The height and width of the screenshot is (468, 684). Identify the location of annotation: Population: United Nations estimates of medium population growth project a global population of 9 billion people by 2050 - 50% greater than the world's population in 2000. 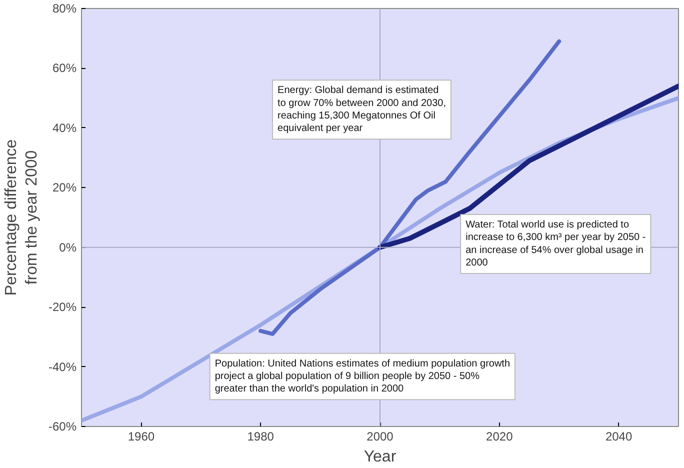
(362, 376).